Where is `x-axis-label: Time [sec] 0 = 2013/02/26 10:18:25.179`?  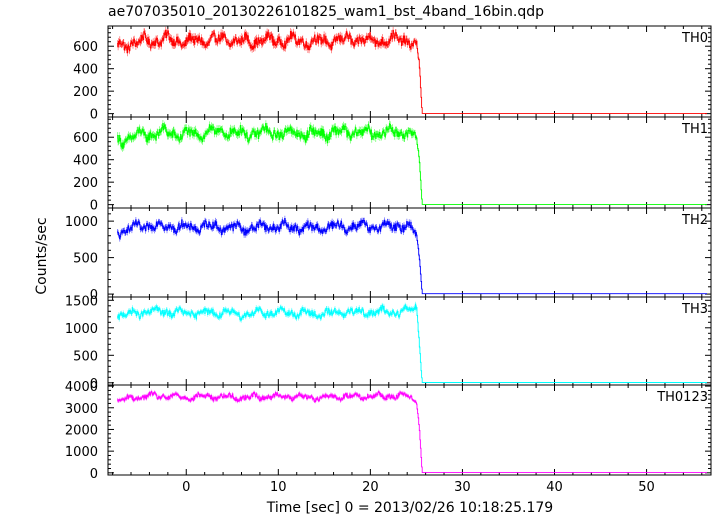
x-axis-label: Time [sec] 0 = 2013/02/26 10:18:25.179 is located at coordinates (409, 508).